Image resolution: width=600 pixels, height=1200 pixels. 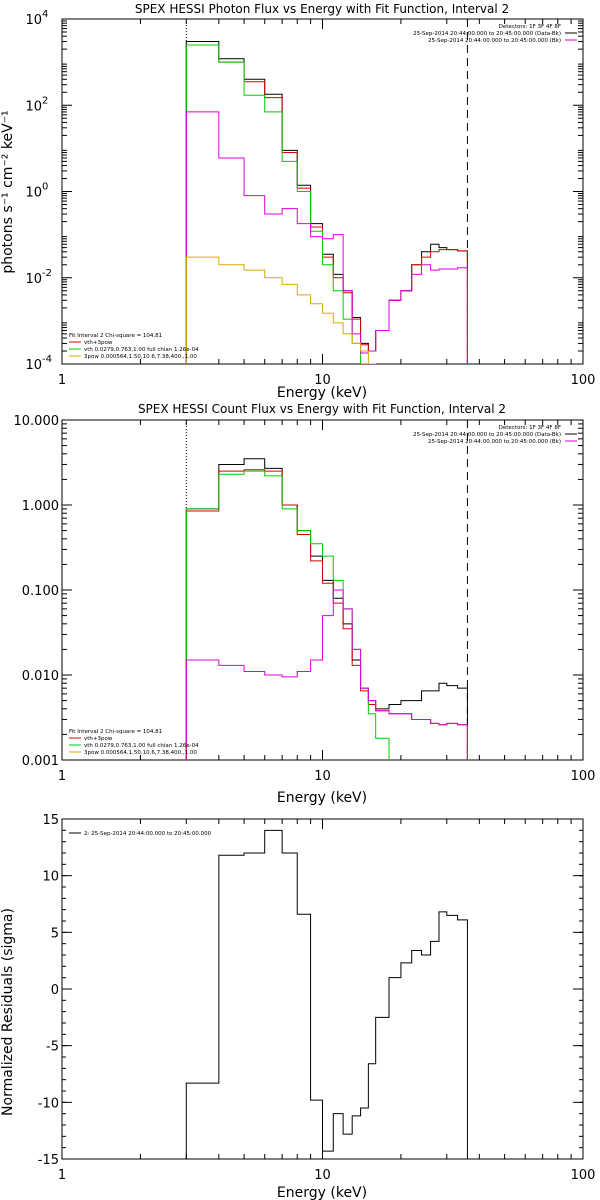 I want to click on y-tick-label: -10, so click(x=48, y=1103).